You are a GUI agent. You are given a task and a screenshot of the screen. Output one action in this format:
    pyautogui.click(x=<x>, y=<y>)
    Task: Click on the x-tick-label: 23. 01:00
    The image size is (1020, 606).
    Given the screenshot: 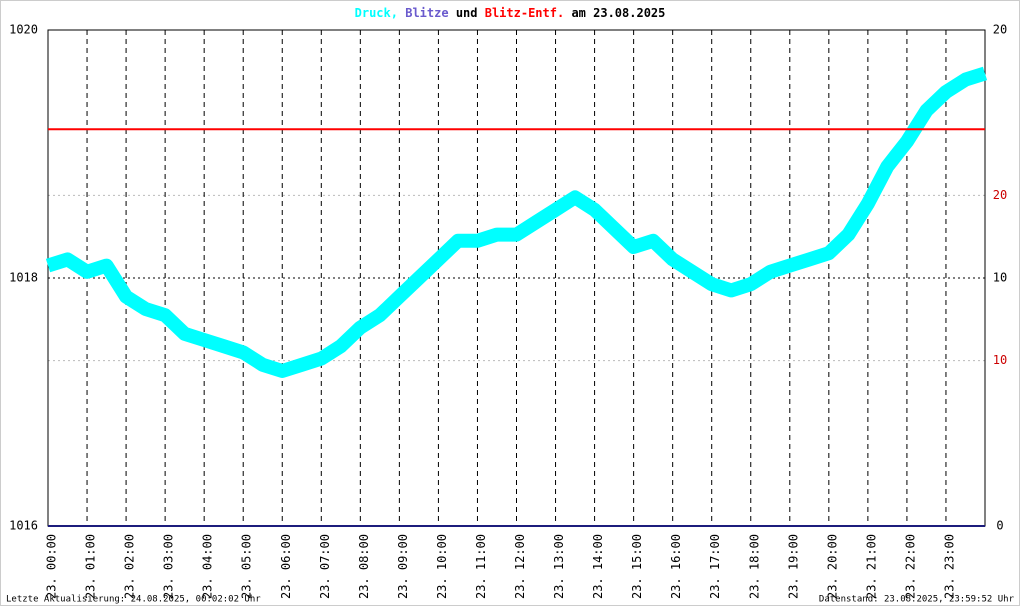 What is the action you would take?
    pyautogui.click(x=91, y=566)
    